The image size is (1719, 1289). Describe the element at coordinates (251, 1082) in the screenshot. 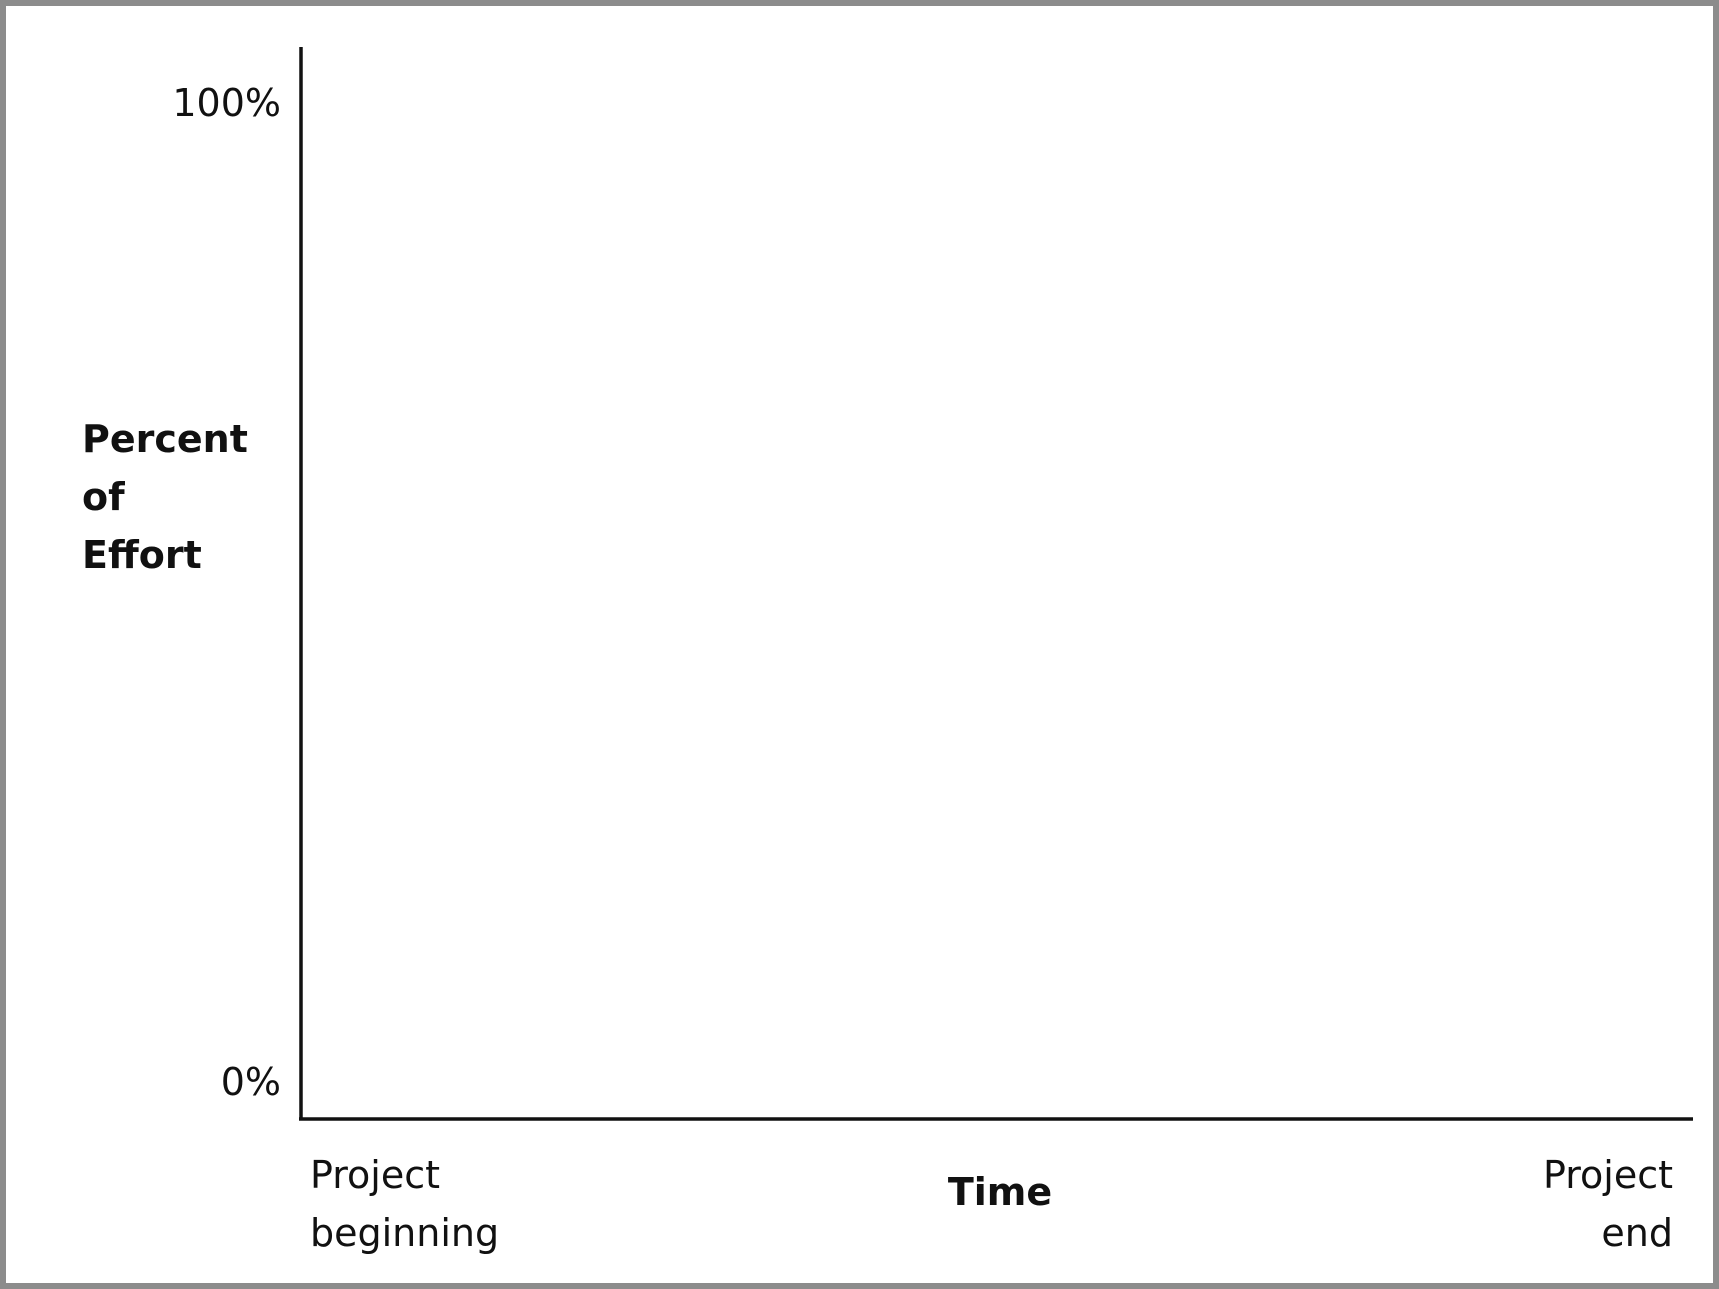

I see `y-tick-label-0: 0%` at that location.